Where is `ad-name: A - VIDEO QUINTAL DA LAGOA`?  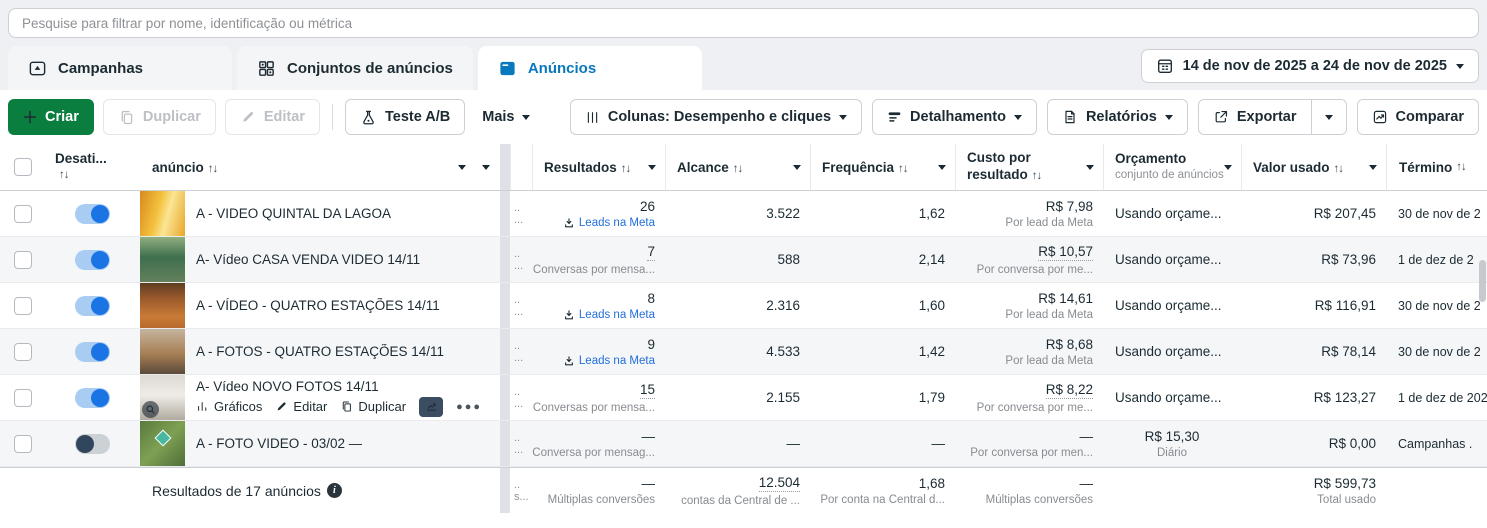
ad-name: A - VIDEO QUINTAL DA LAGOA is located at coordinates (294, 213).